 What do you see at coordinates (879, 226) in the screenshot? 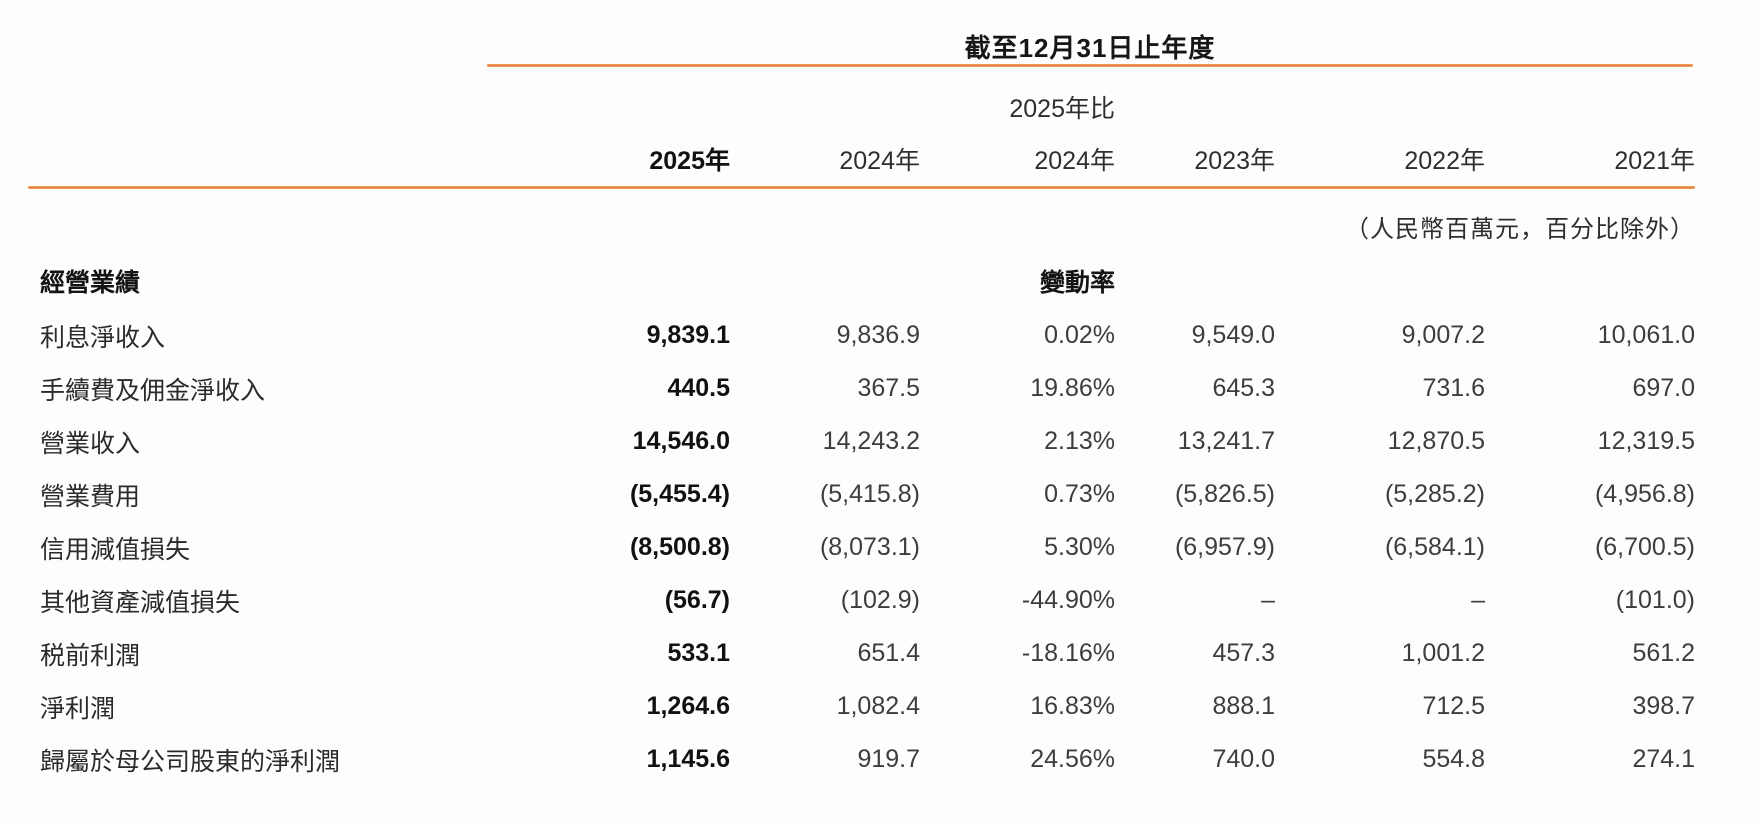
I see `unit-note-row: （人民幣百萬元，百分比除外）` at bounding box center [879, 226].